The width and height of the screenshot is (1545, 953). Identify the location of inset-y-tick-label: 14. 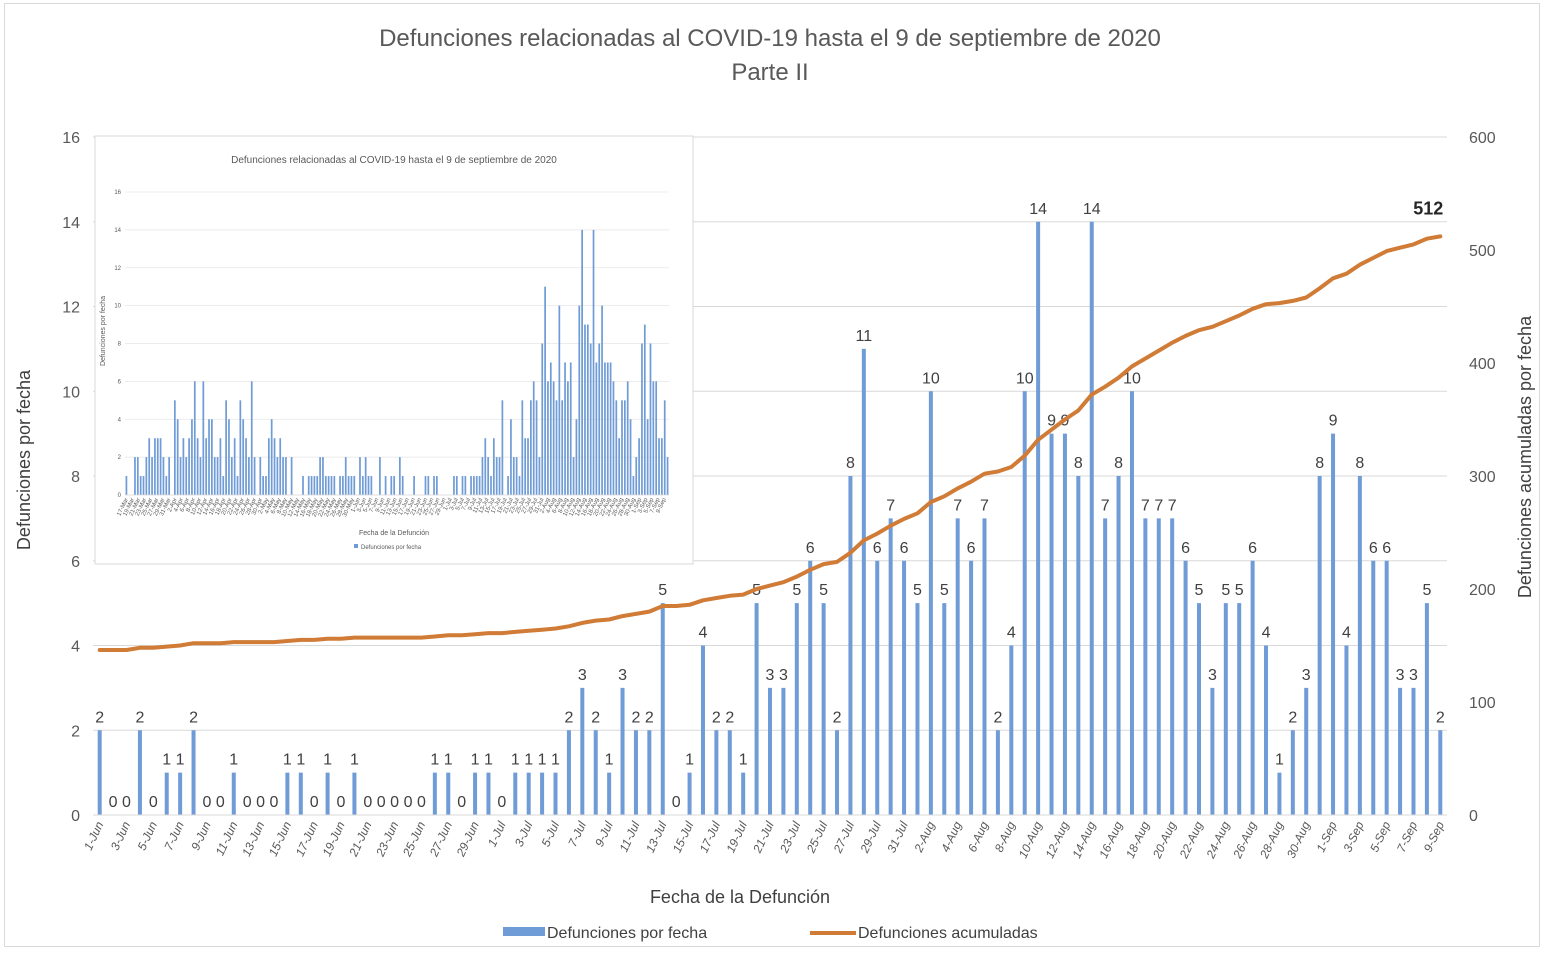
(117, 231).